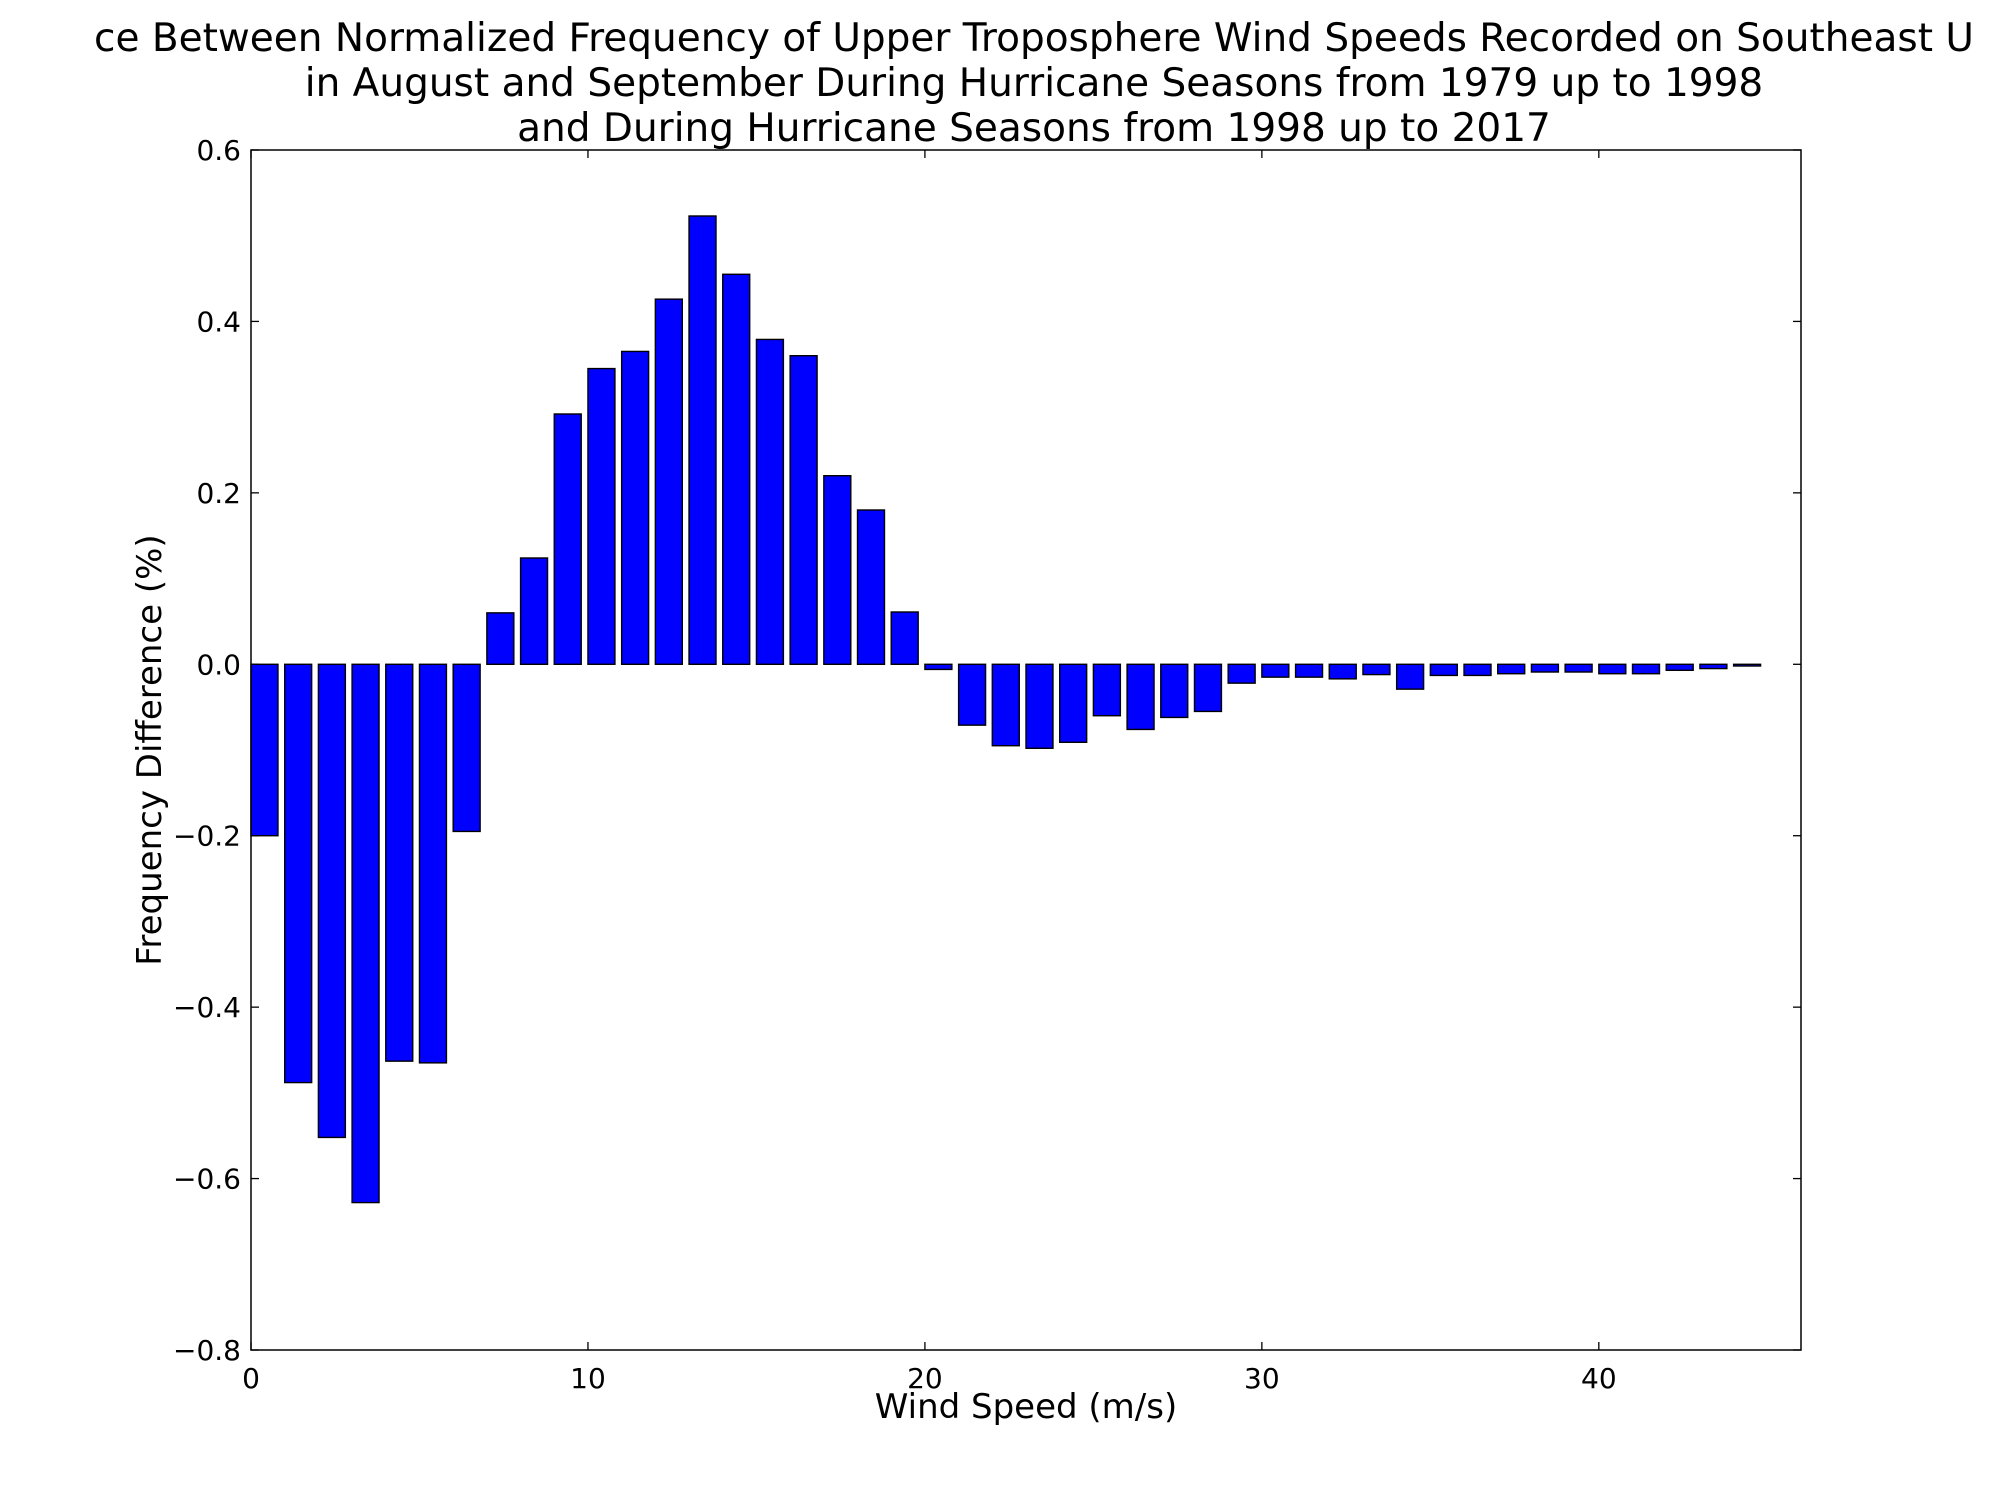 The height and width of the screenshot is (1500, 2000). I want to click on y-axis-label: Frequency Difference (%), so click(150, 749).